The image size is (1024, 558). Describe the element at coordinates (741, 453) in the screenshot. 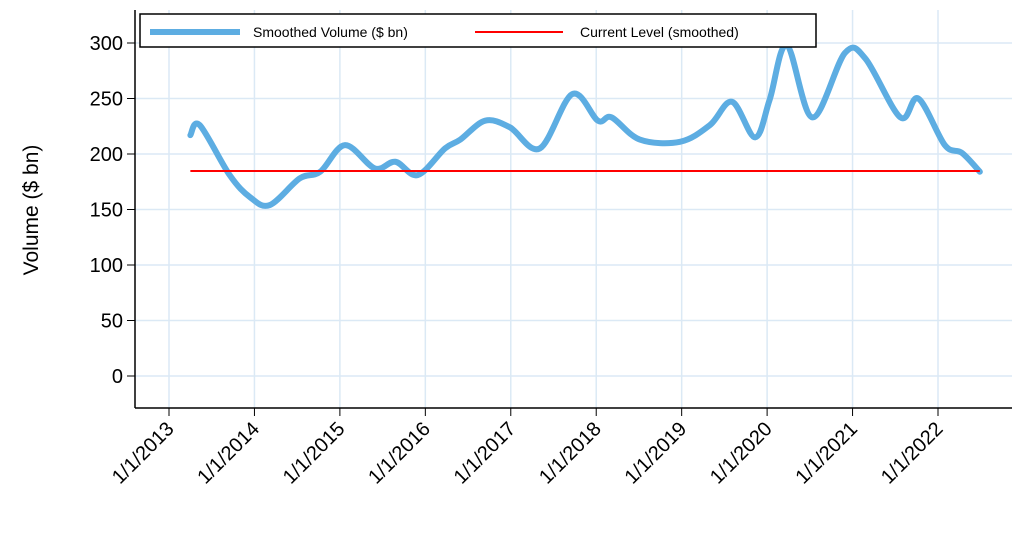

I see `x-tick-label: 1/1/2020` at that location.